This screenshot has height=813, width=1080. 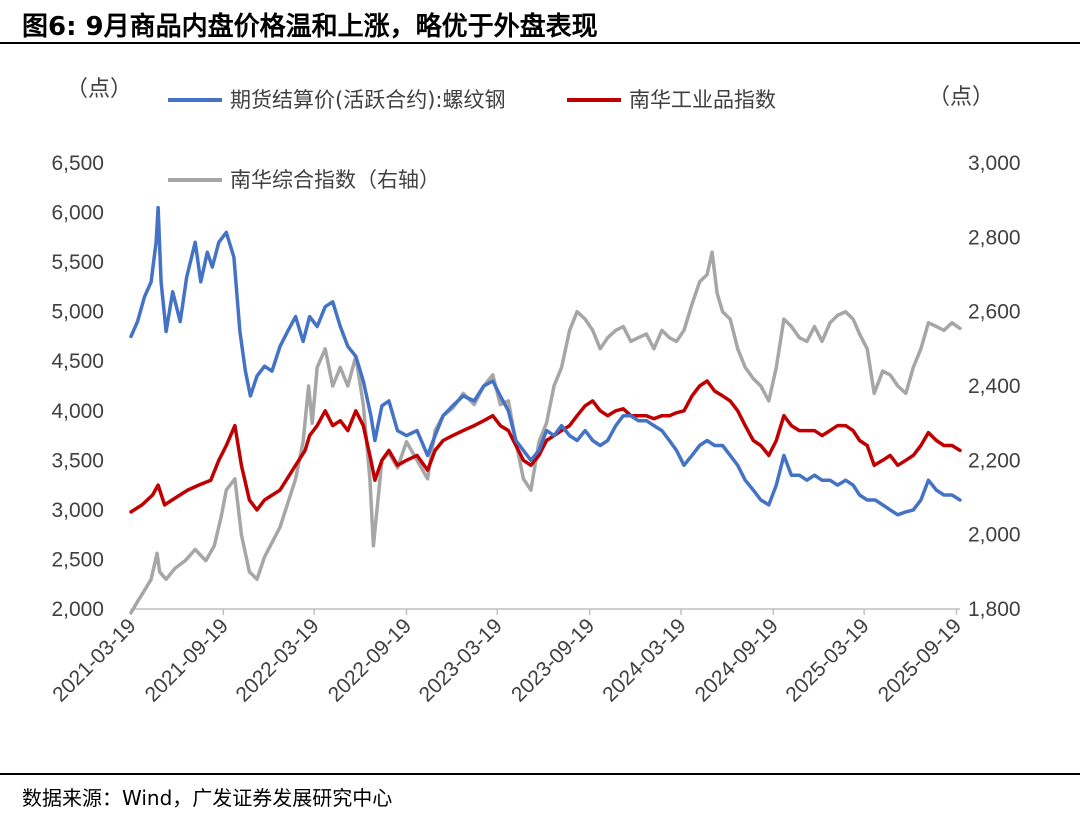 I want to click on figure-title: 图6: 9月商品内盘价格温和上涨，略优于外盘表现, so click(x=310, y=27).